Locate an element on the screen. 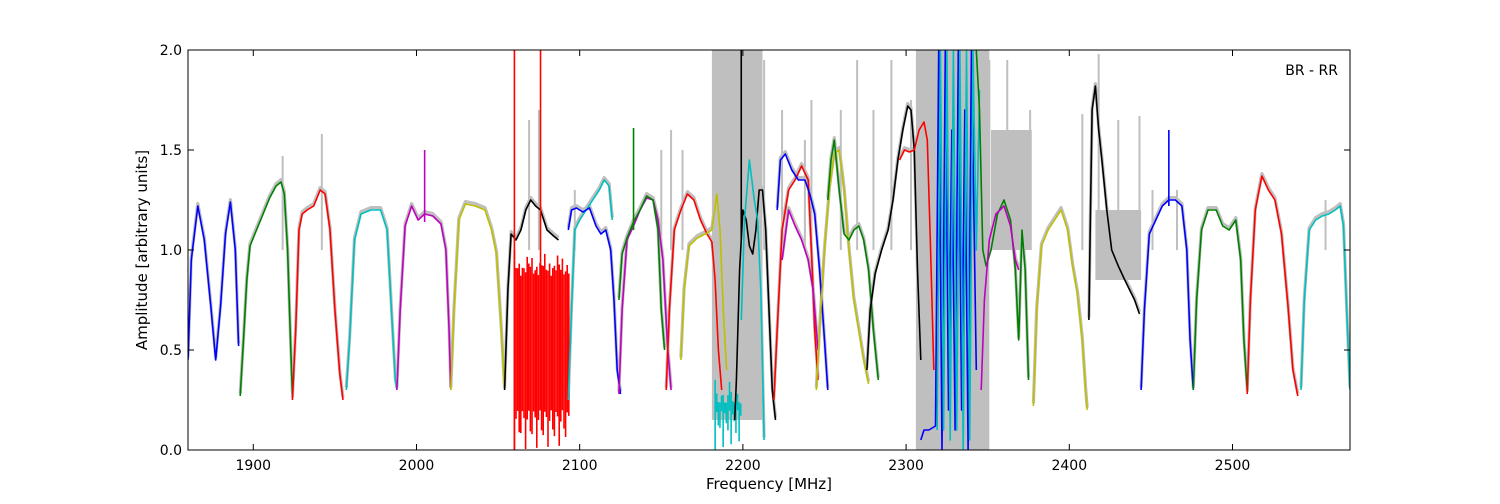  x-tick-label: 2300 is located at coordinates (906, 466).